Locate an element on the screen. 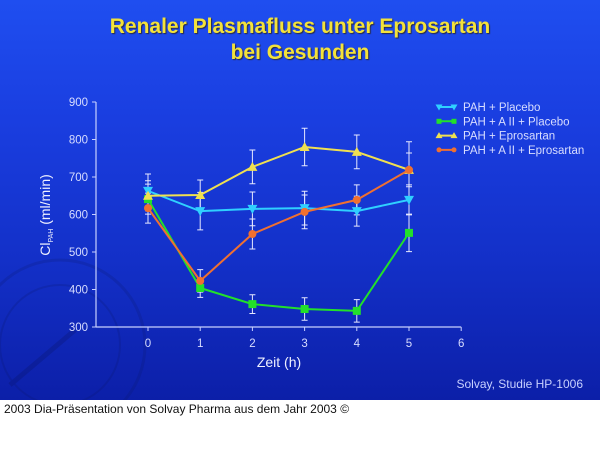 The width and height of the screenshot is (600, 461). x-tick-label: 2 is located at coordinates (252, 344).